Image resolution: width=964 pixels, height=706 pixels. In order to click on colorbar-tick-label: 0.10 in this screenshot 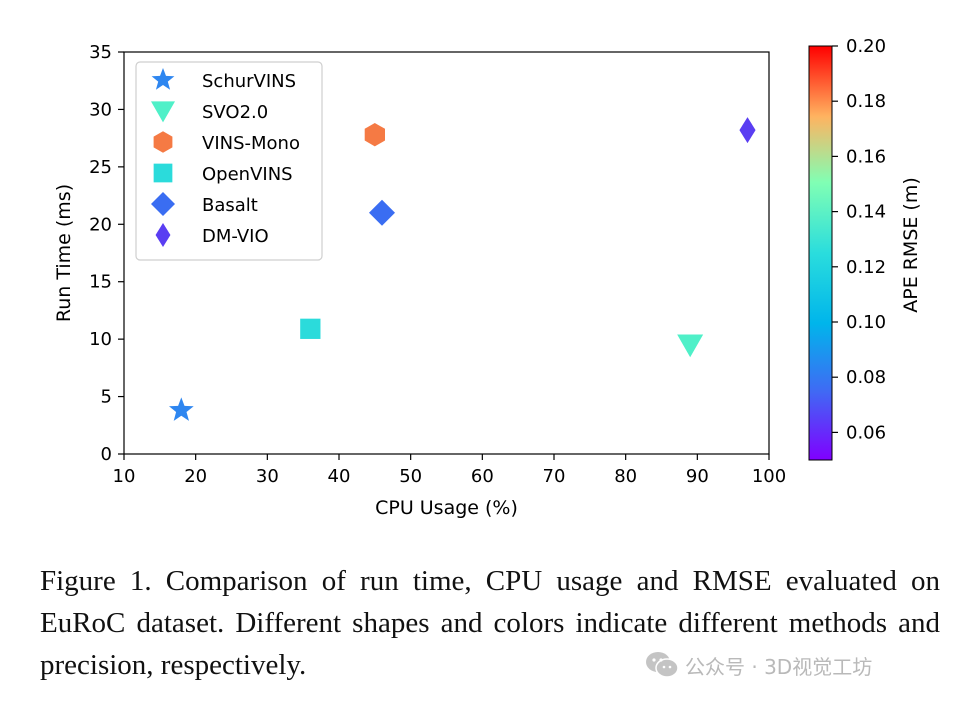, I will do `click(866, 322)`.